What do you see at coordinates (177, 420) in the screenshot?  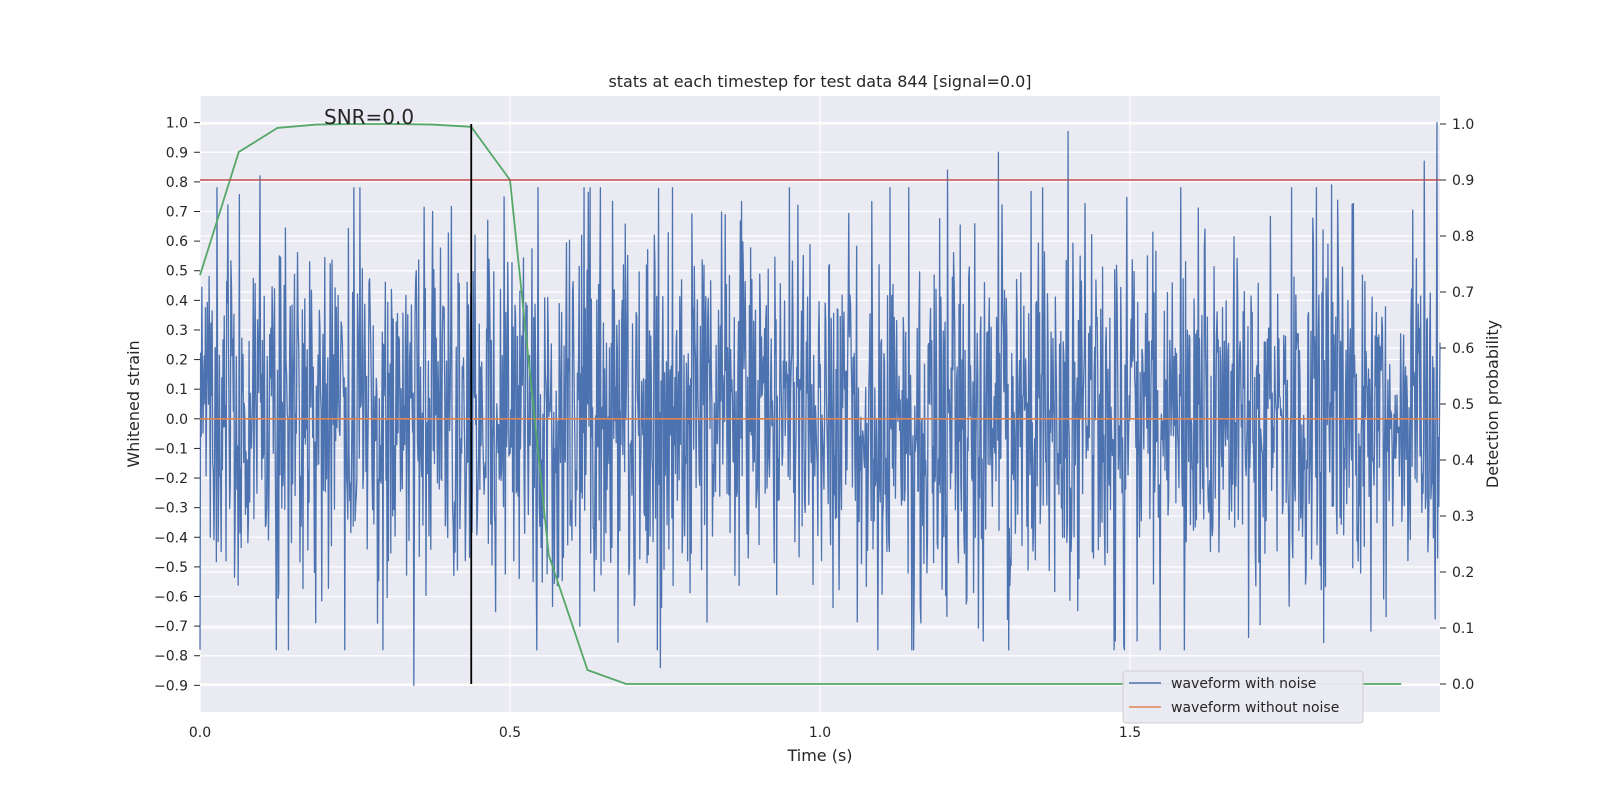 I see `y-tick-label: 0.0` at bounding box center [177, 420].